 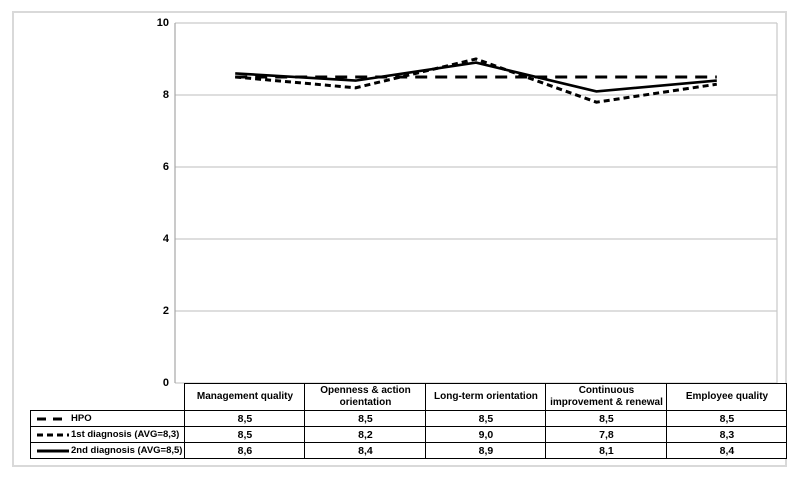 What do you see at coordinates (606, 397) in the screenshot?
I see `table-column-header: Continuous improvement & renewal` at bounding box center [606, 397].